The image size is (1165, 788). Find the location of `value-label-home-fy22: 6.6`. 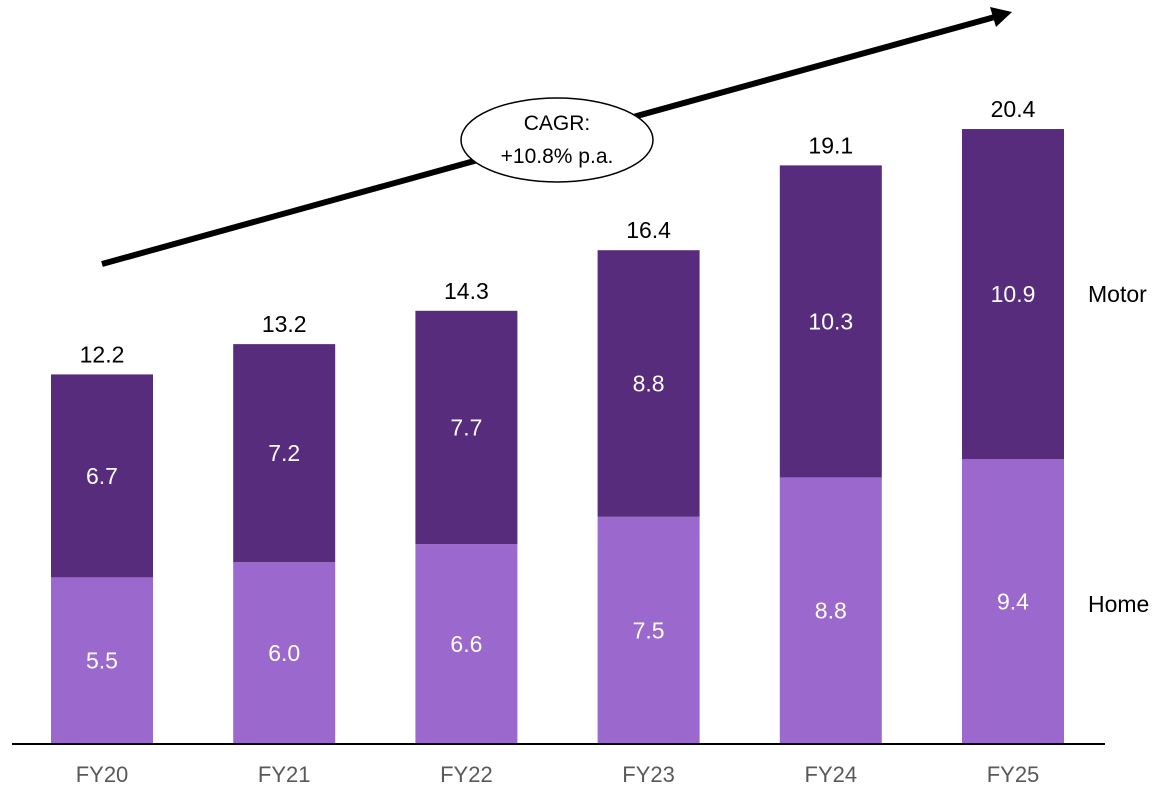

value-label-home-fy22: 6.6 is located at coordinates (466, 644).